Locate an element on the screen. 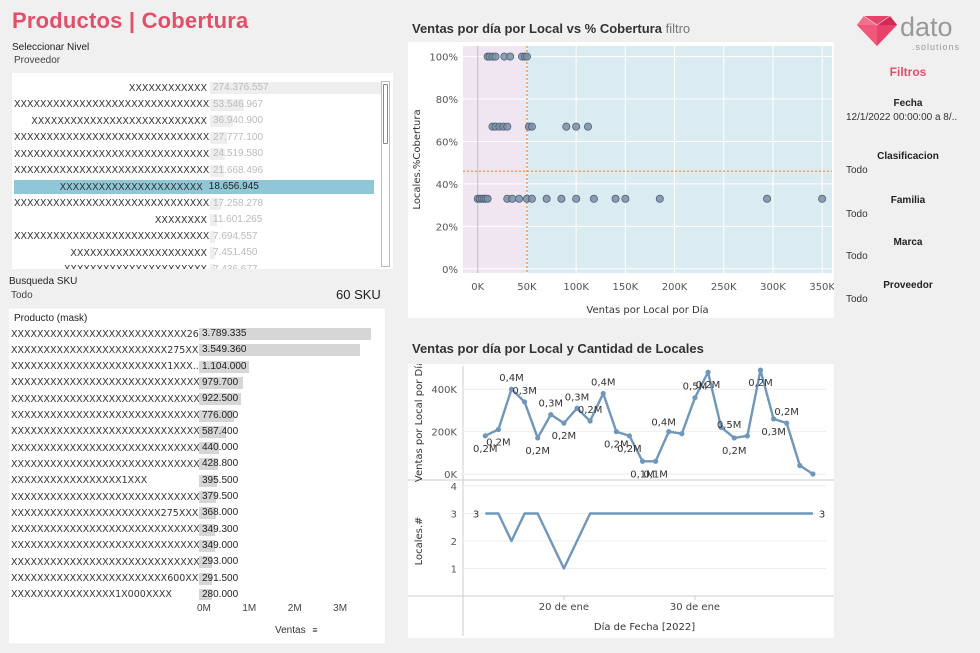  filter-fecha: Fecha 12/1/2022 00:00:00 a 8/.. is located at coordinates (911, 110).